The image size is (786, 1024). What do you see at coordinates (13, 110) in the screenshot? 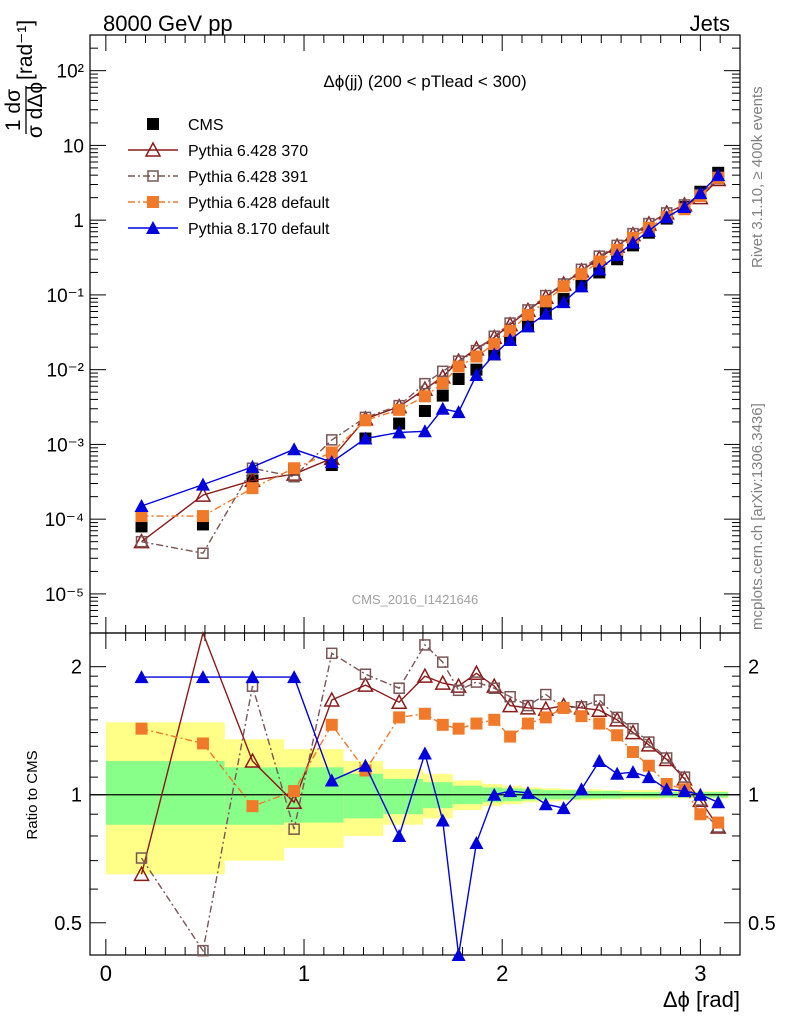
I see `y-axis-label-numerator: 1 dσ` at bounding box center [13, 110].